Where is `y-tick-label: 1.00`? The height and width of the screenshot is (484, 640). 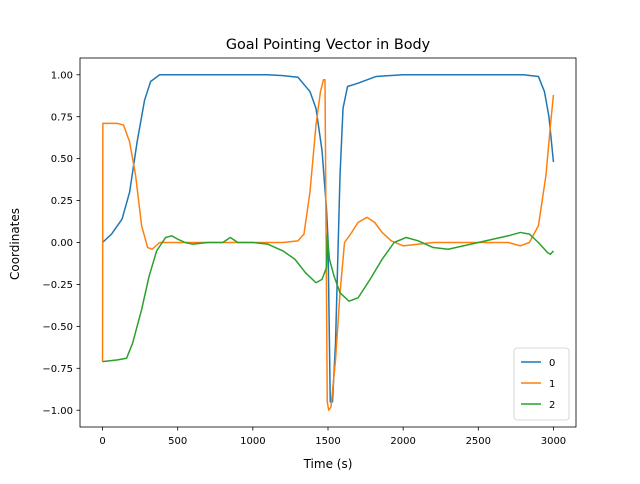 y-tick-label: 1.00 is located at coordinates (62, 75).